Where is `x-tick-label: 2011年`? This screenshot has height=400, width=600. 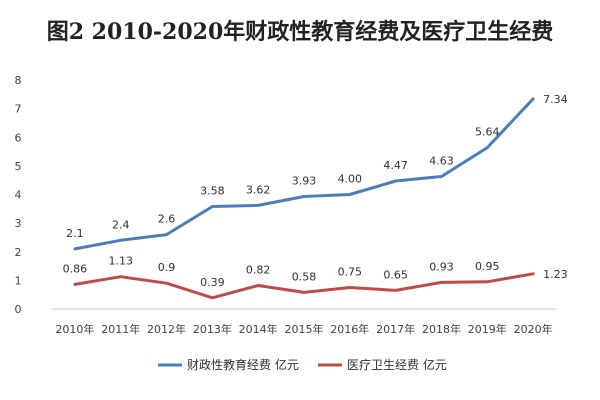
x-tick-label: 2011年 is located at coordinates (120, 329).